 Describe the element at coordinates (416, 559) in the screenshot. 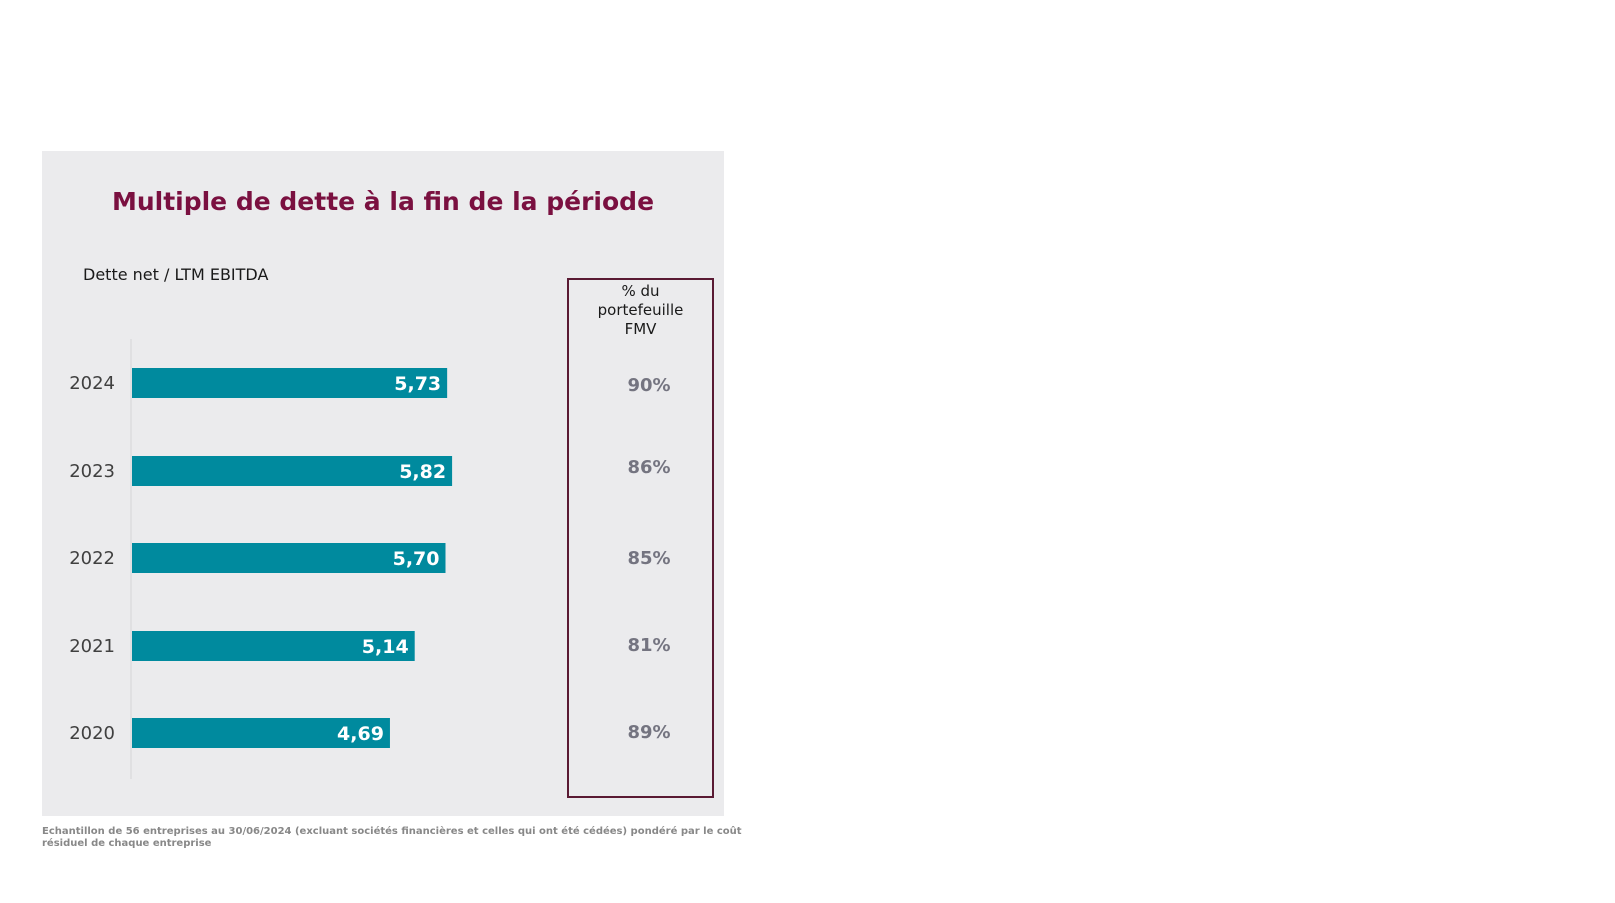

I see `bar-value-label-2022: 5,70` at that location.